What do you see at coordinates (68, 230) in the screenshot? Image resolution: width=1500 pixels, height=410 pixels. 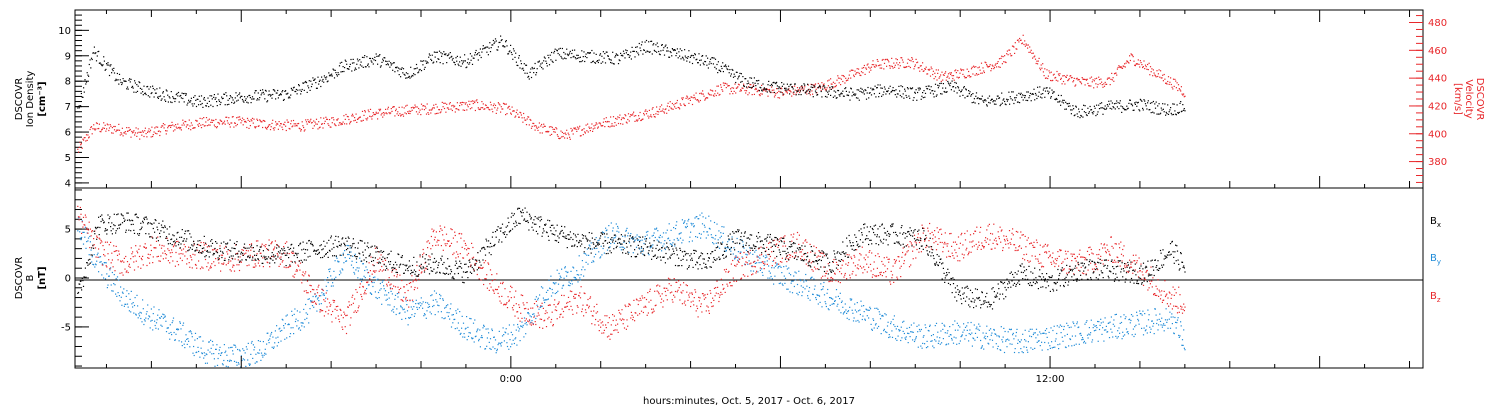 I see `bottom-left-tick-label: 5` at bounding box center [68, 230].